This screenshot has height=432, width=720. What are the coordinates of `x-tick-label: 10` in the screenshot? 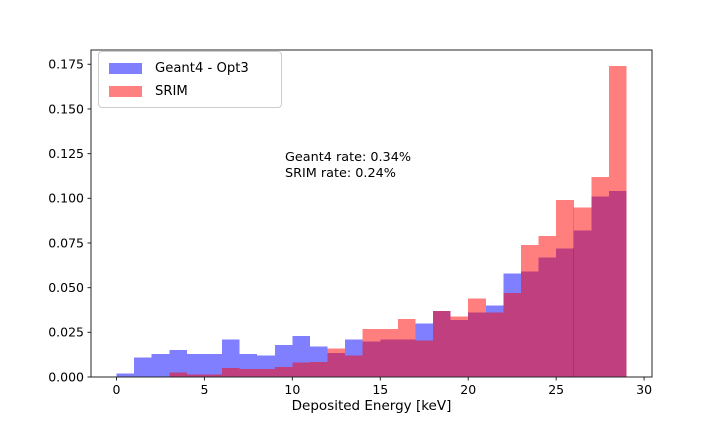 It's located at (292, 389).